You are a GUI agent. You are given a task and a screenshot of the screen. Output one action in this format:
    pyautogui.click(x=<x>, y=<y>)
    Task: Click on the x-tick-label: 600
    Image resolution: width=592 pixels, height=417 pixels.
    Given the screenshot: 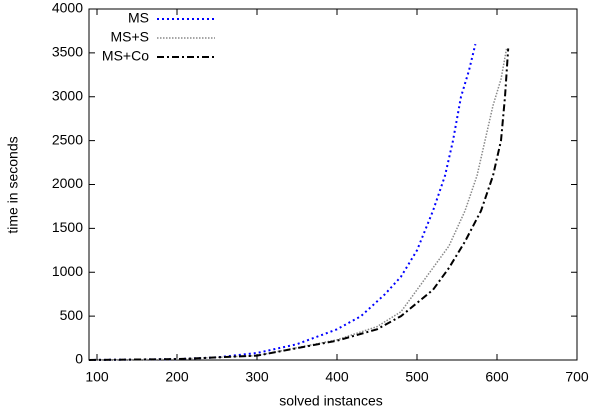 What is the action you would take?
    pyautogui.click(x=497, y=377)
    